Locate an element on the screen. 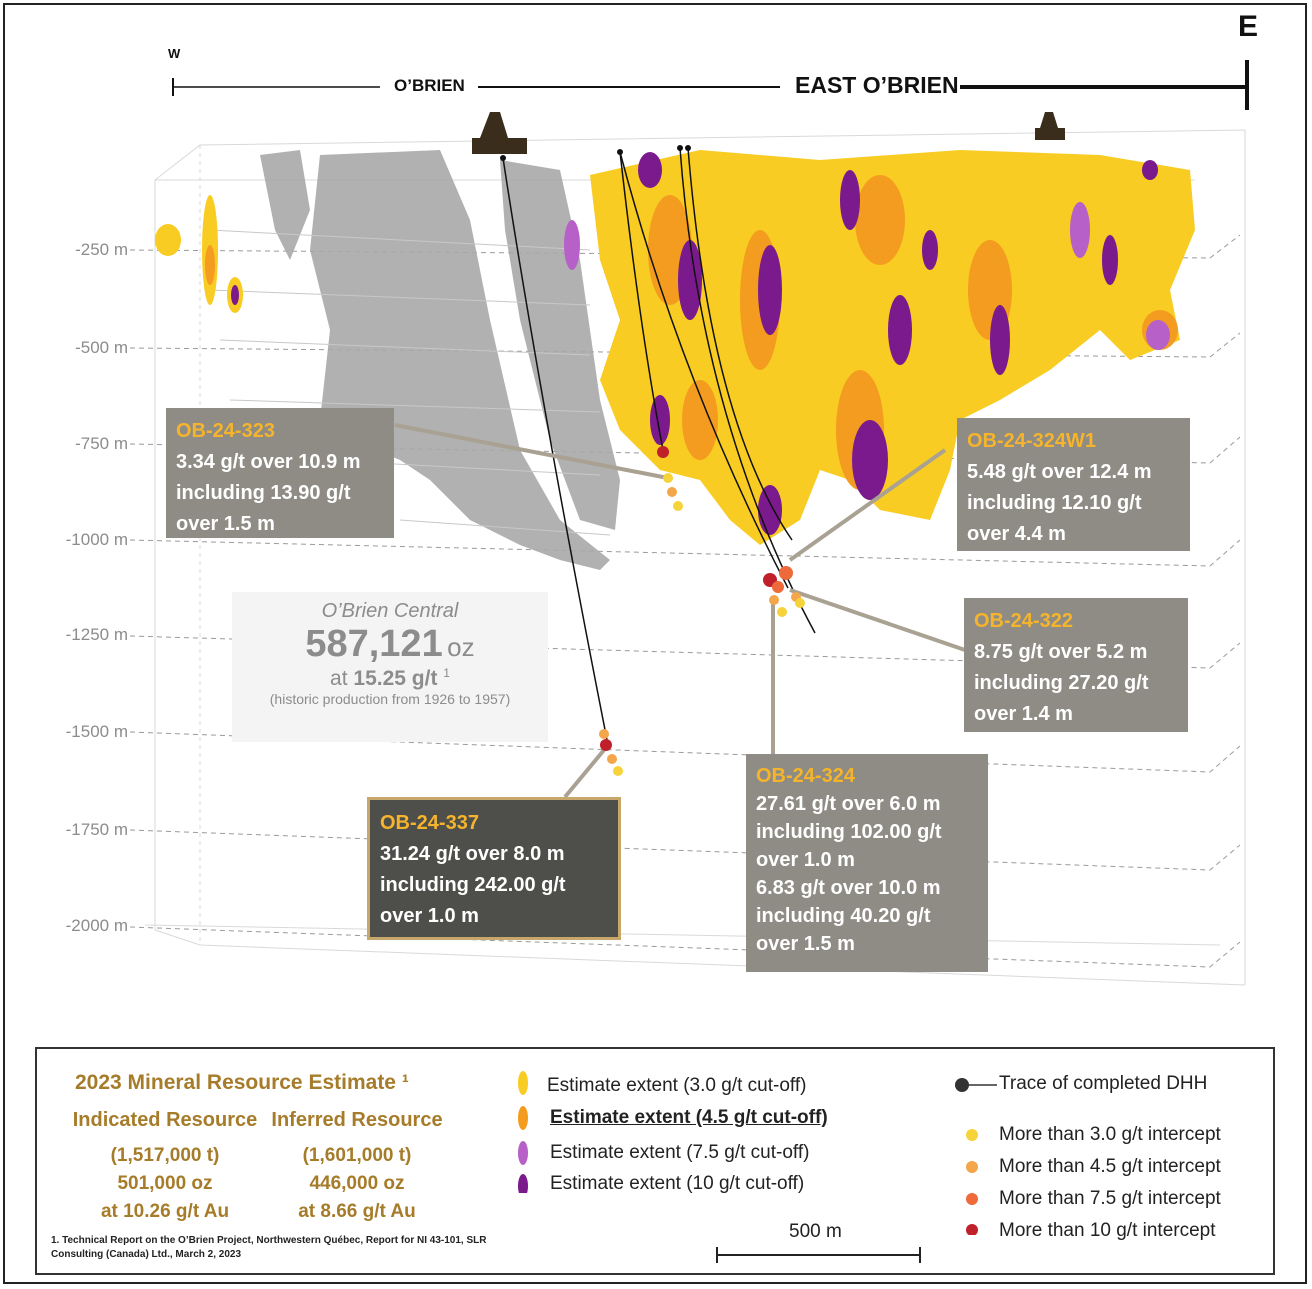  legend-intercept-10: More than 10 g/t intercept is located at coordinates (1107, 1230).